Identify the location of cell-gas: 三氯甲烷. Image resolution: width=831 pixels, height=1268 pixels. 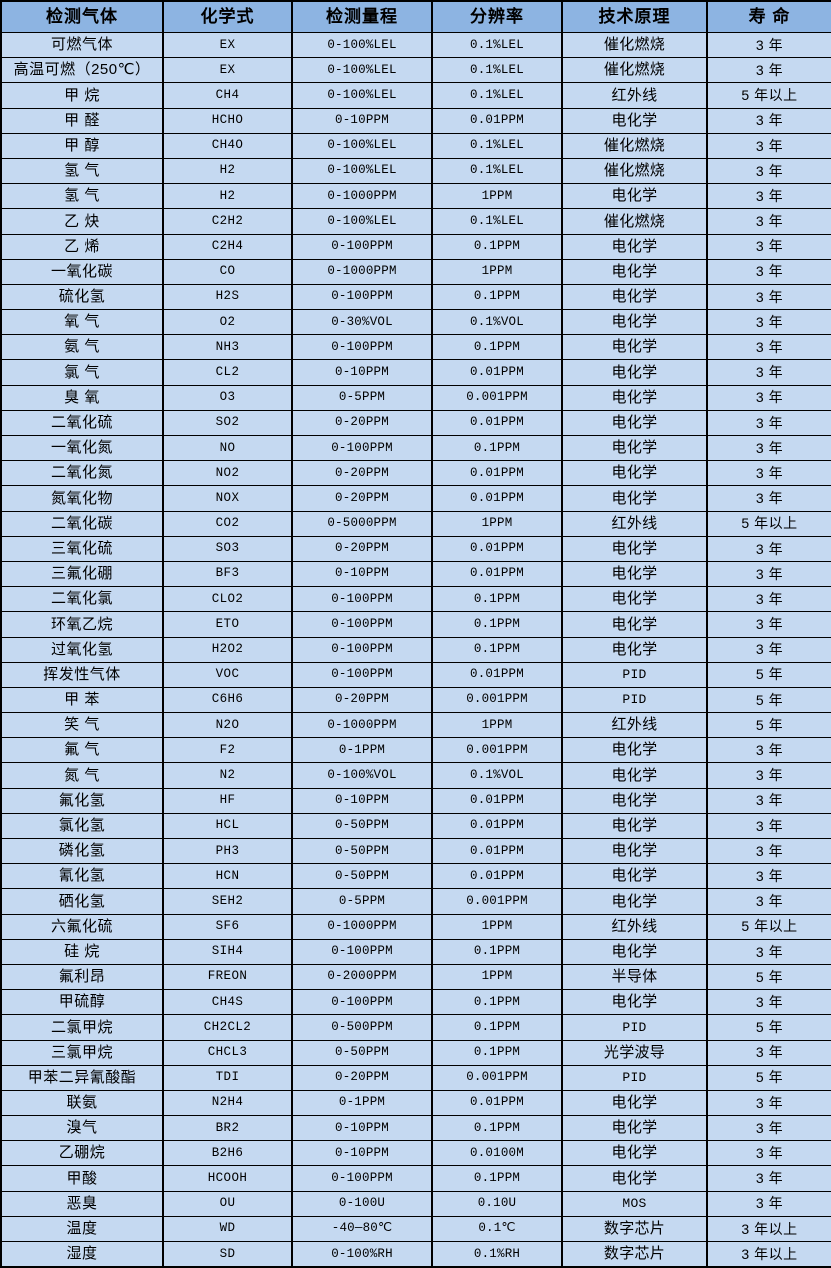
(82, 1052).